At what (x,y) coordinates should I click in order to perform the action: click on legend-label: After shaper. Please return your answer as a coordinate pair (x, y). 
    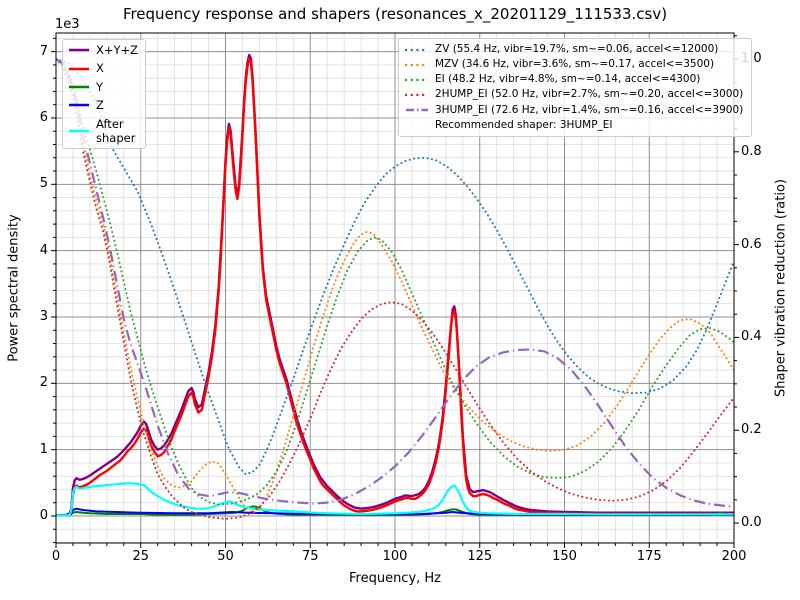
    Looking at the image, I should click on (116, 130).